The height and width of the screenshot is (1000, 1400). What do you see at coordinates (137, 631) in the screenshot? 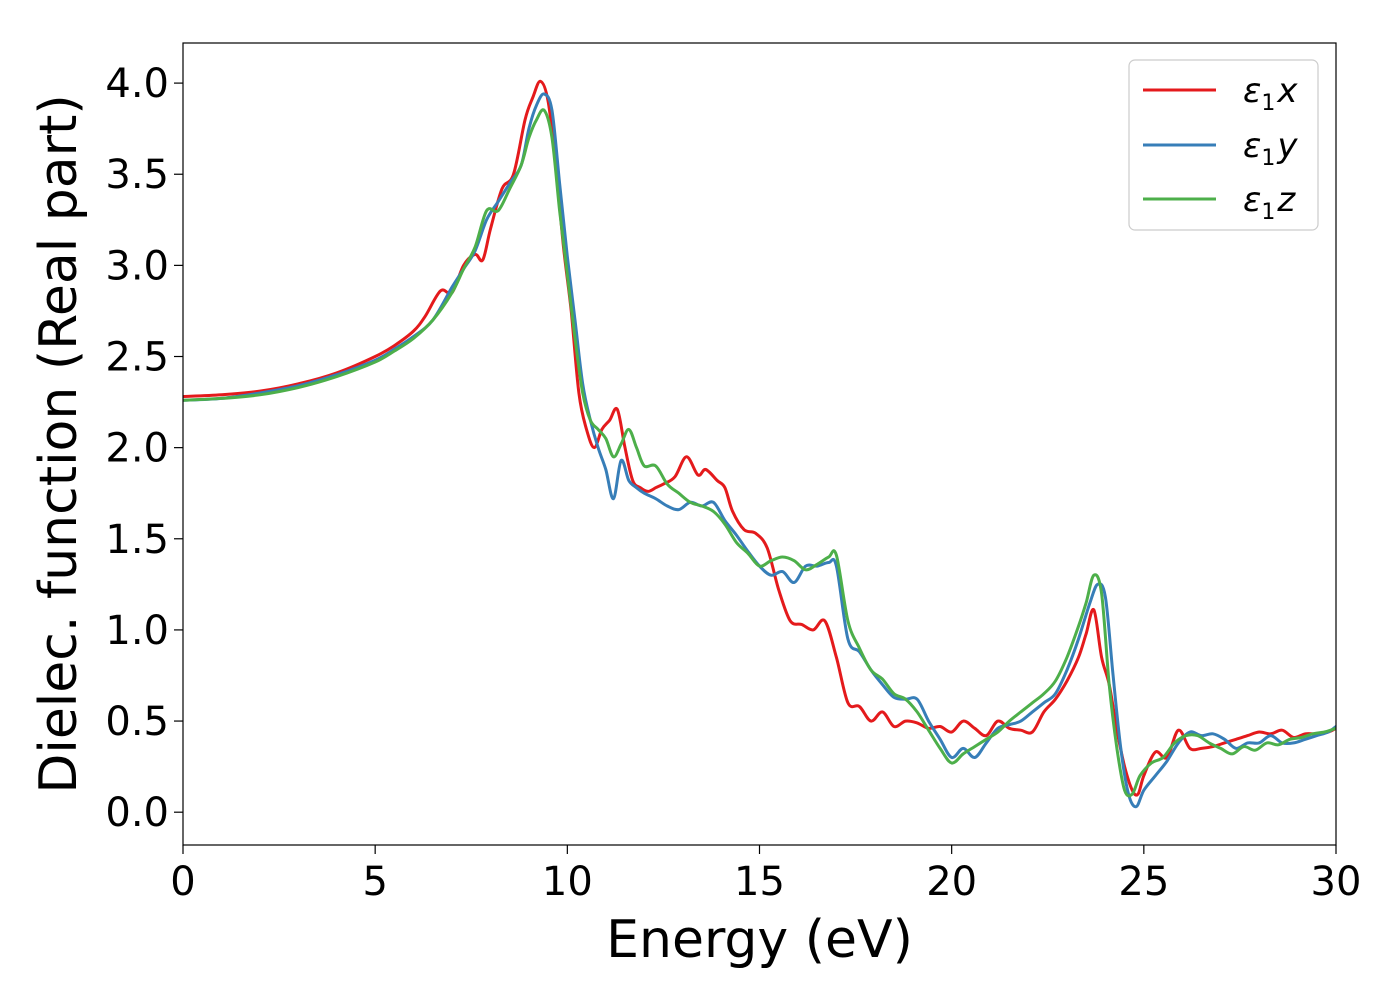
I see `y-tick-label: 1.0` at bounding box center [137, 631].